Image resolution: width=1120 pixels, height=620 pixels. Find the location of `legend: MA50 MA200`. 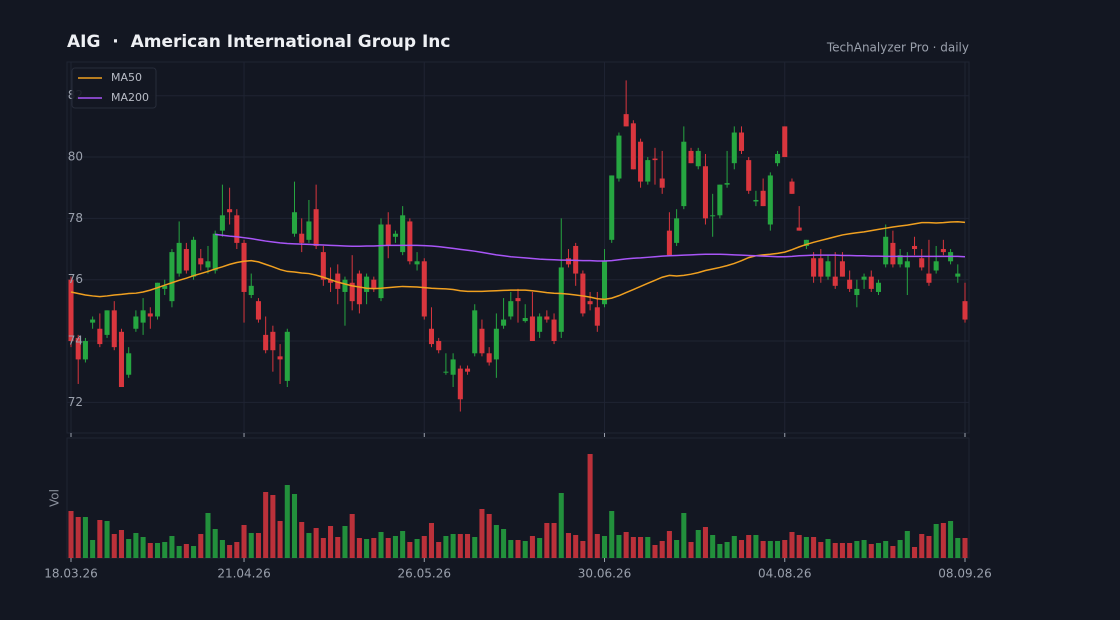

legend: MA50 MA200 is located at coordinates (114, 88).